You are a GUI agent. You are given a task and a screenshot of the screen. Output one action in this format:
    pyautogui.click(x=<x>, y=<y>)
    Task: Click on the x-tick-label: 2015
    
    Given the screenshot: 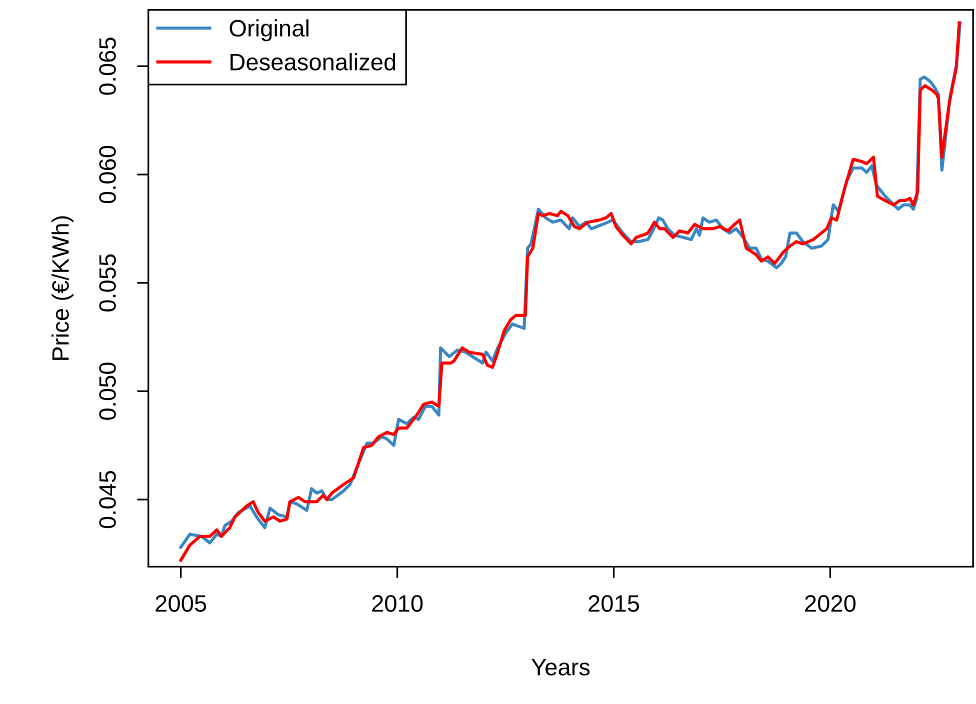 What is the action you would take?
    pyautogui.click(x=614, y=603)
    